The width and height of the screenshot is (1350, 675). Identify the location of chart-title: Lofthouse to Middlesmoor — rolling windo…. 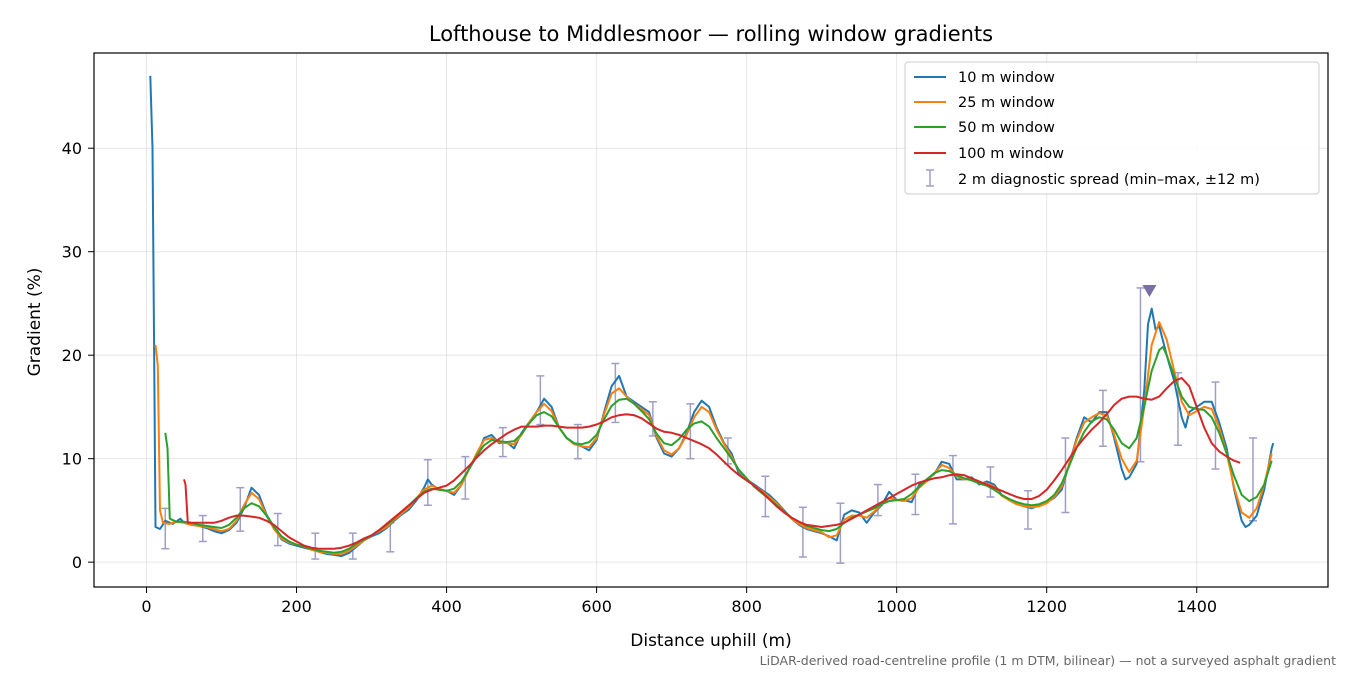
(711, 34).